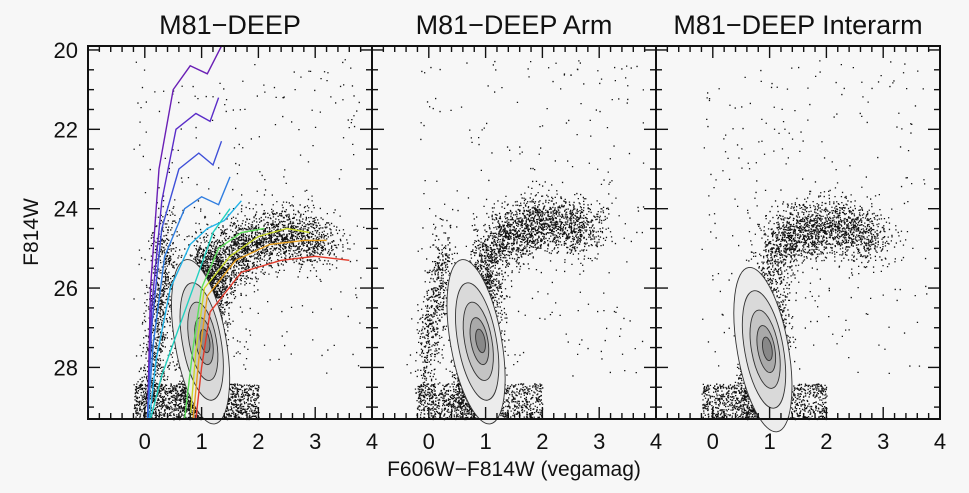 The image size is (969, 493). I want to click on y-tick-label: 24, so click(66, 209).